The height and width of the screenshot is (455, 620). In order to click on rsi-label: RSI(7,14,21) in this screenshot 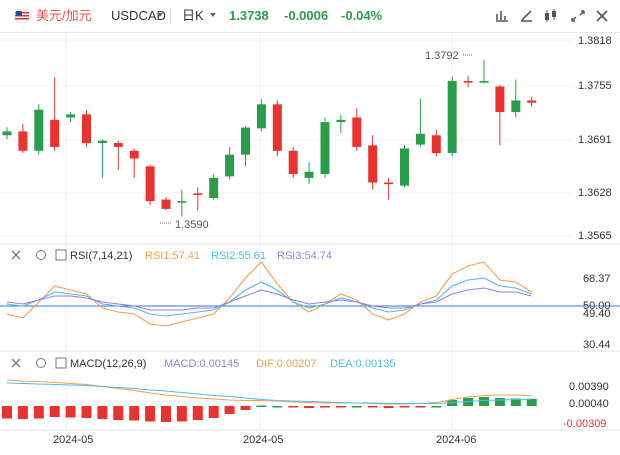, I will do `click(101, 256)`.